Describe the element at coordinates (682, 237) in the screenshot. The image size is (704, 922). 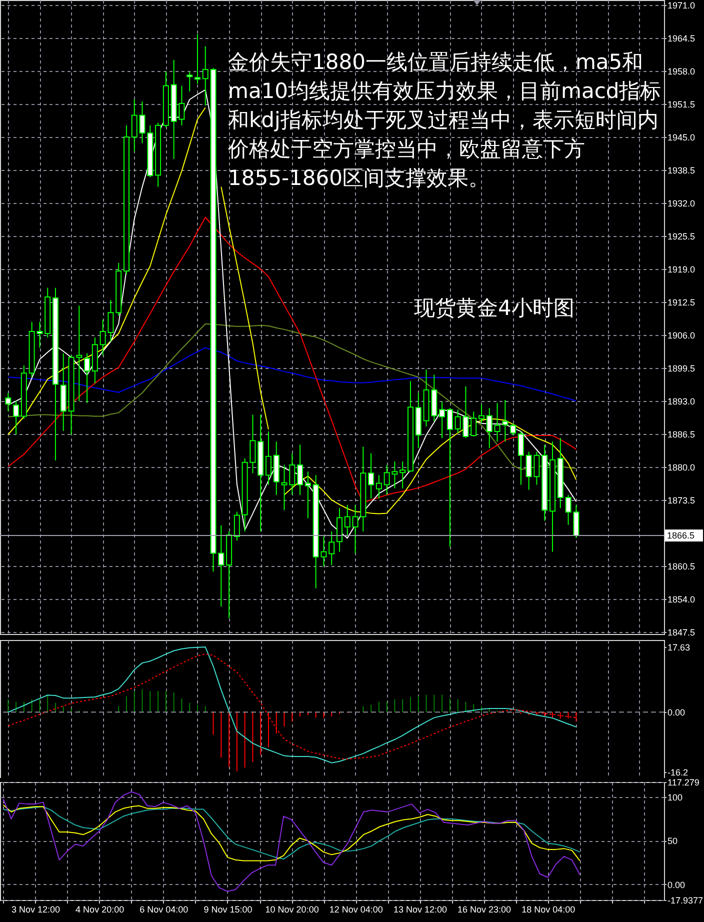
I see `y-tick-label: 1925.5` at that location.